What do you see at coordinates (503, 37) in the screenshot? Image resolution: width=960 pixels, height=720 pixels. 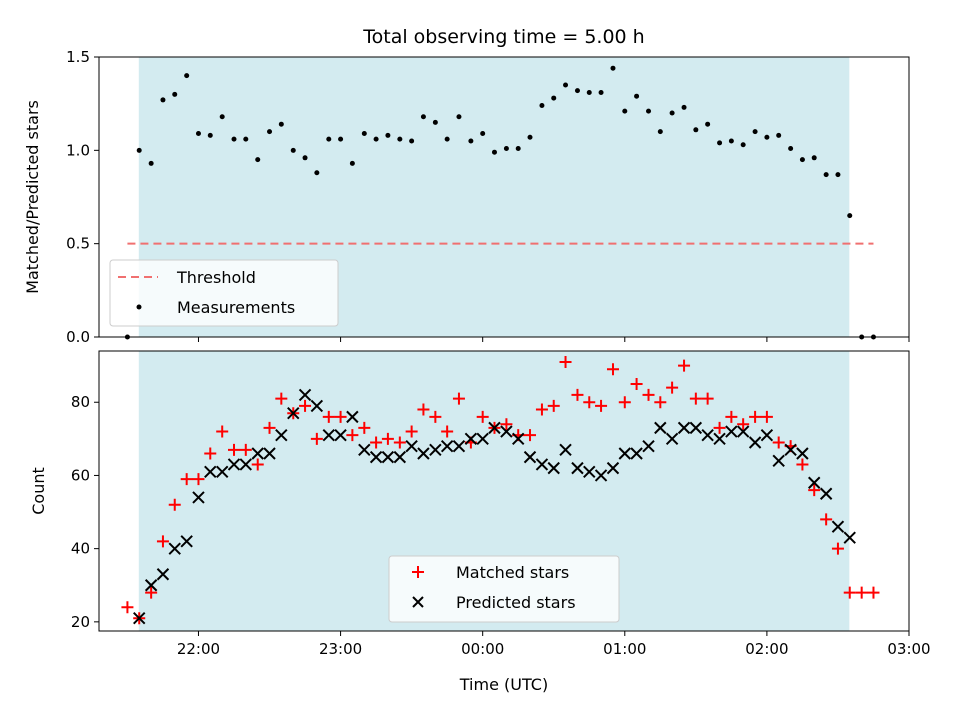 I see `chart-title: Total observing time = 5.00 h` at bounding box center [503, 37].